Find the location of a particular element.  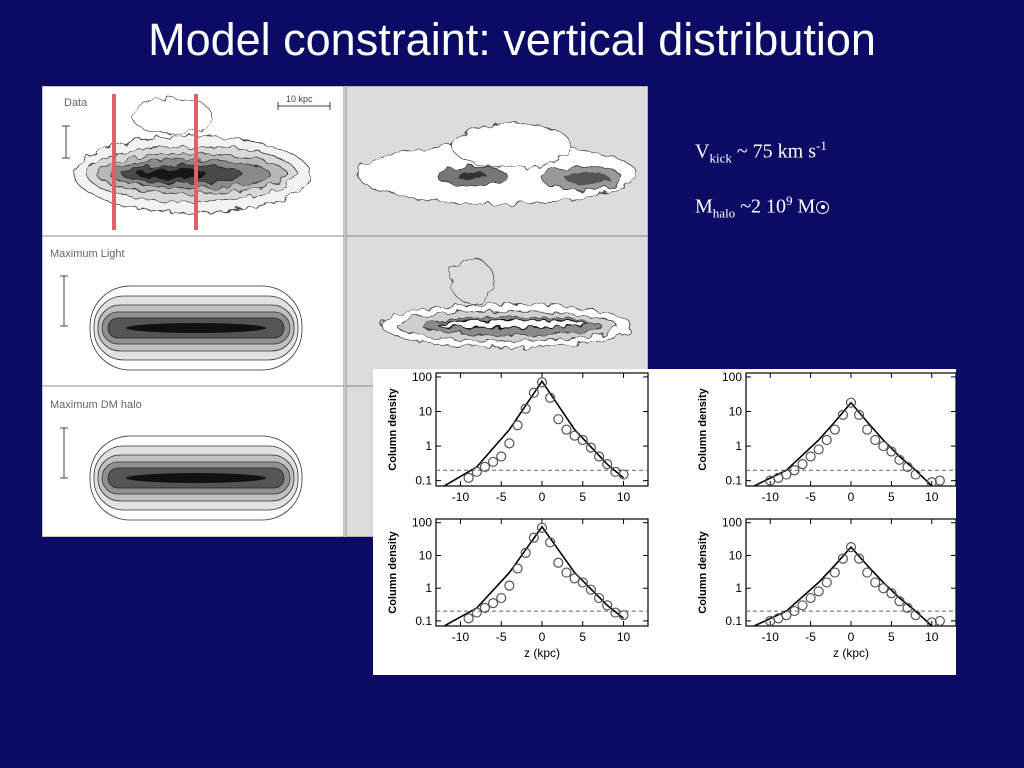

slice-marker-left is located at coordinates (114, 162).